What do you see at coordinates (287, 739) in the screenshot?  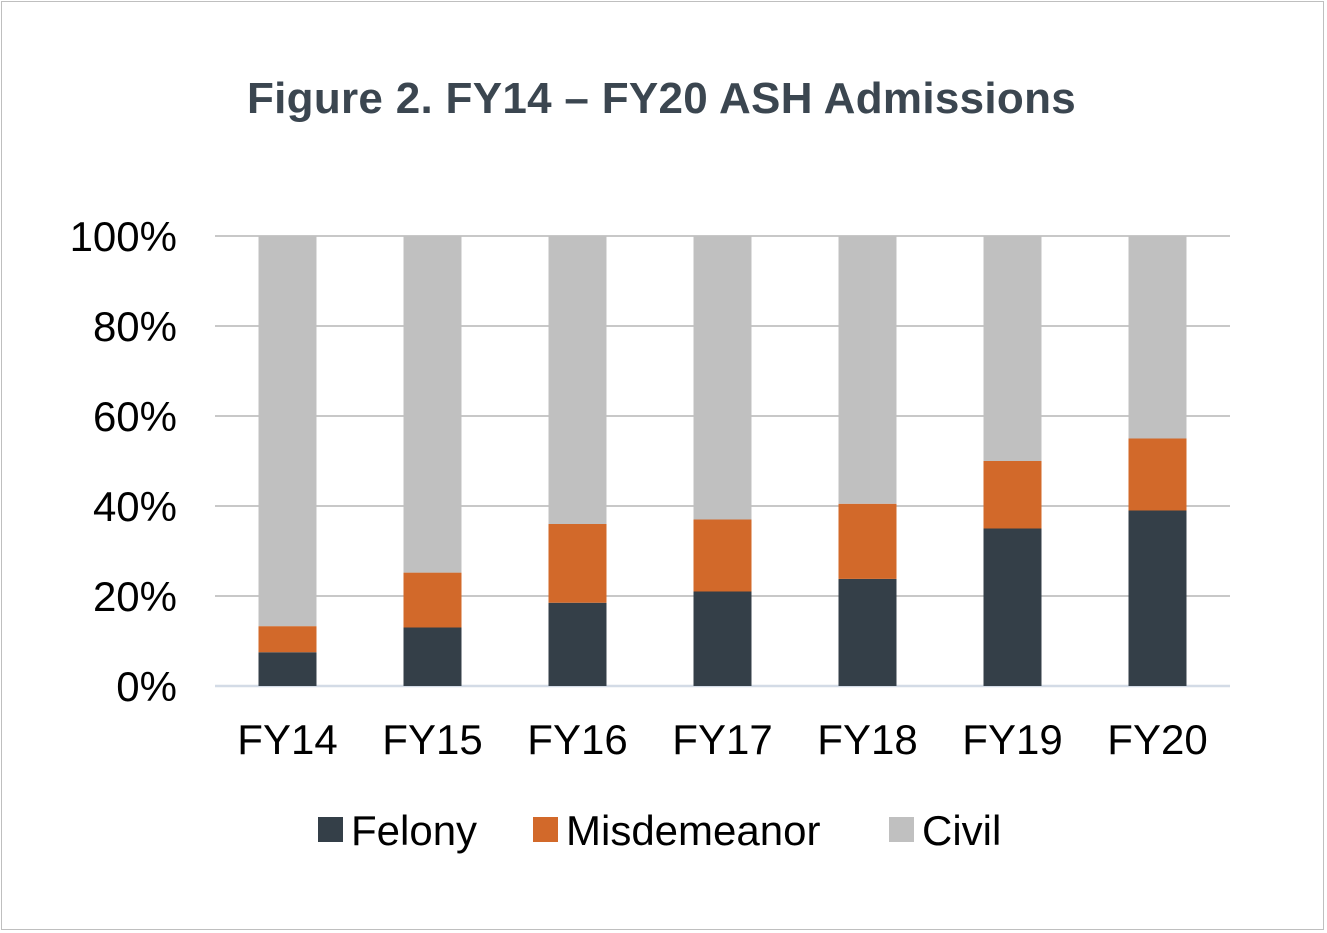 I see `x-tick-label: FY14` at bounding box center [287, 739].